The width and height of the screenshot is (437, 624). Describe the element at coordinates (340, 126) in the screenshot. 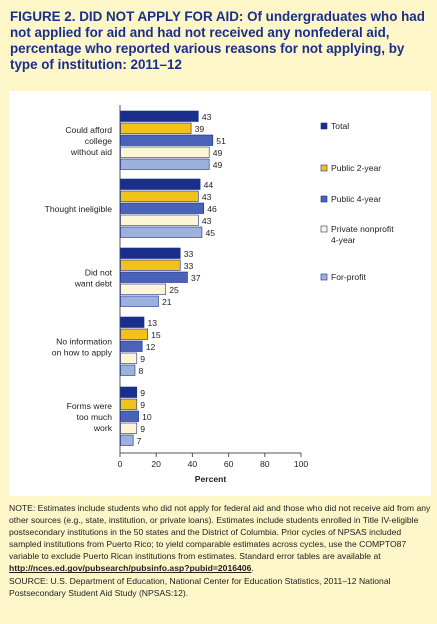

I see `legend-label: Total` at that location.